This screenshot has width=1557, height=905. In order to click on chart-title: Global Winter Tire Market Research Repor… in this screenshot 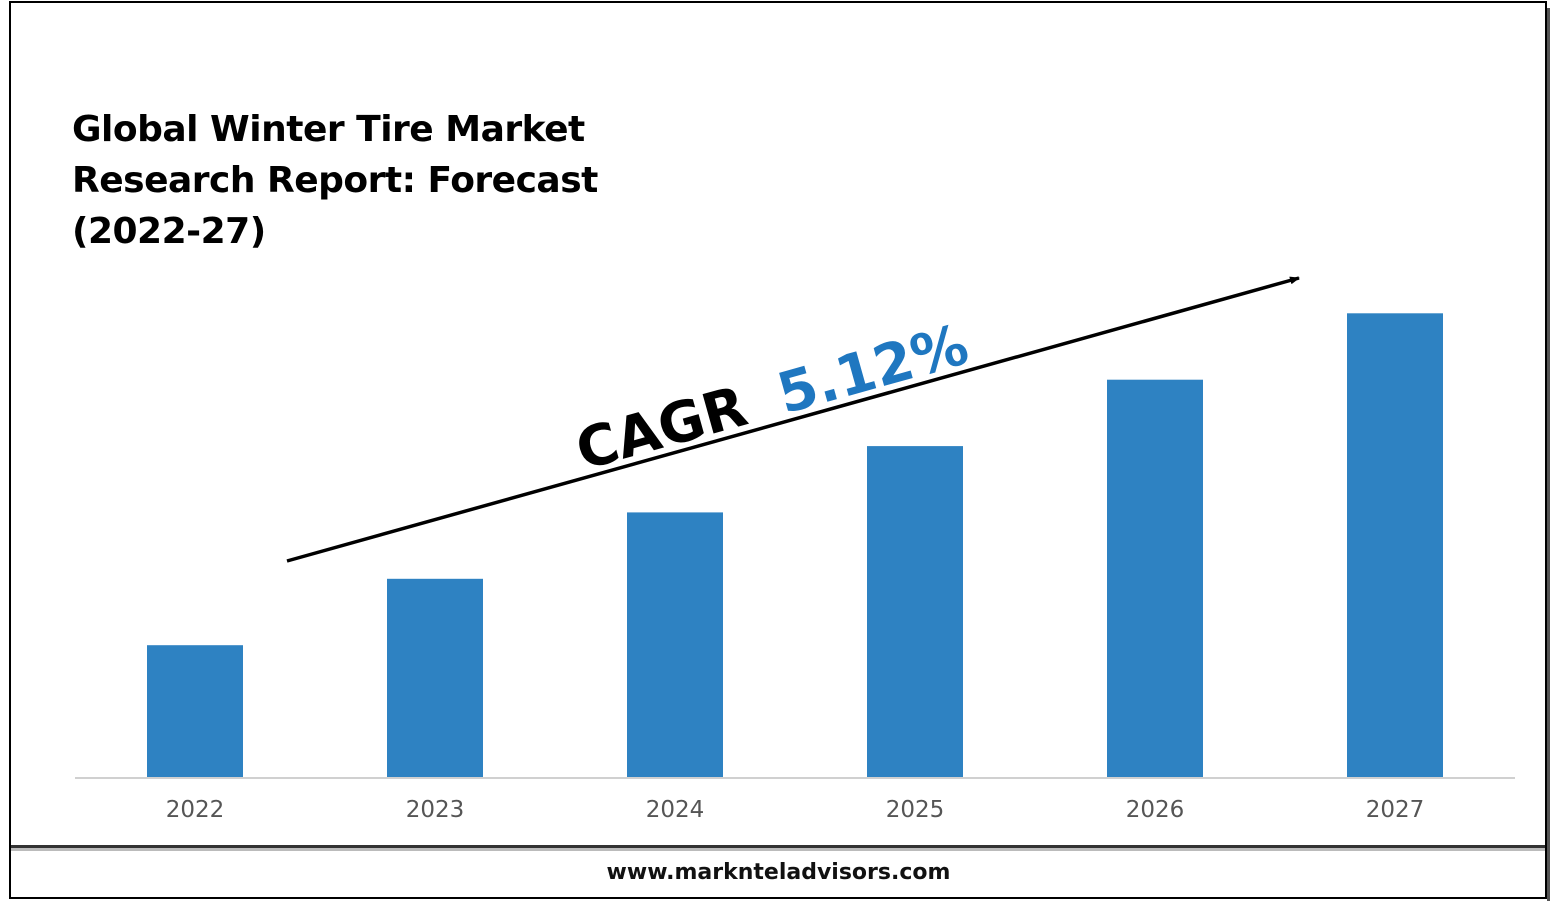, I will do `click(335, 180)`.